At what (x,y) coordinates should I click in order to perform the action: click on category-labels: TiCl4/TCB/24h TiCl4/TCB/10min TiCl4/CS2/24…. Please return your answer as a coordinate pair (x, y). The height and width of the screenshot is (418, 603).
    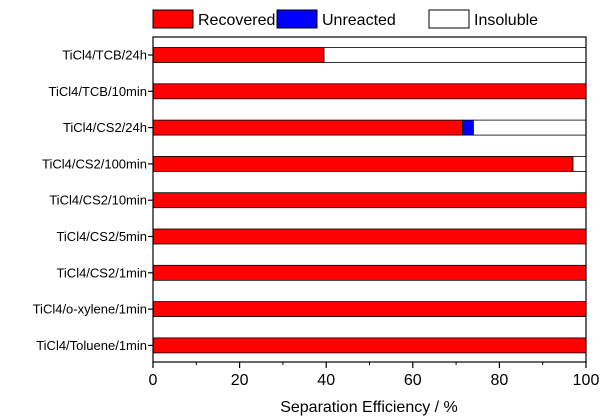
    Looking at the image, I should click on (93, 200).